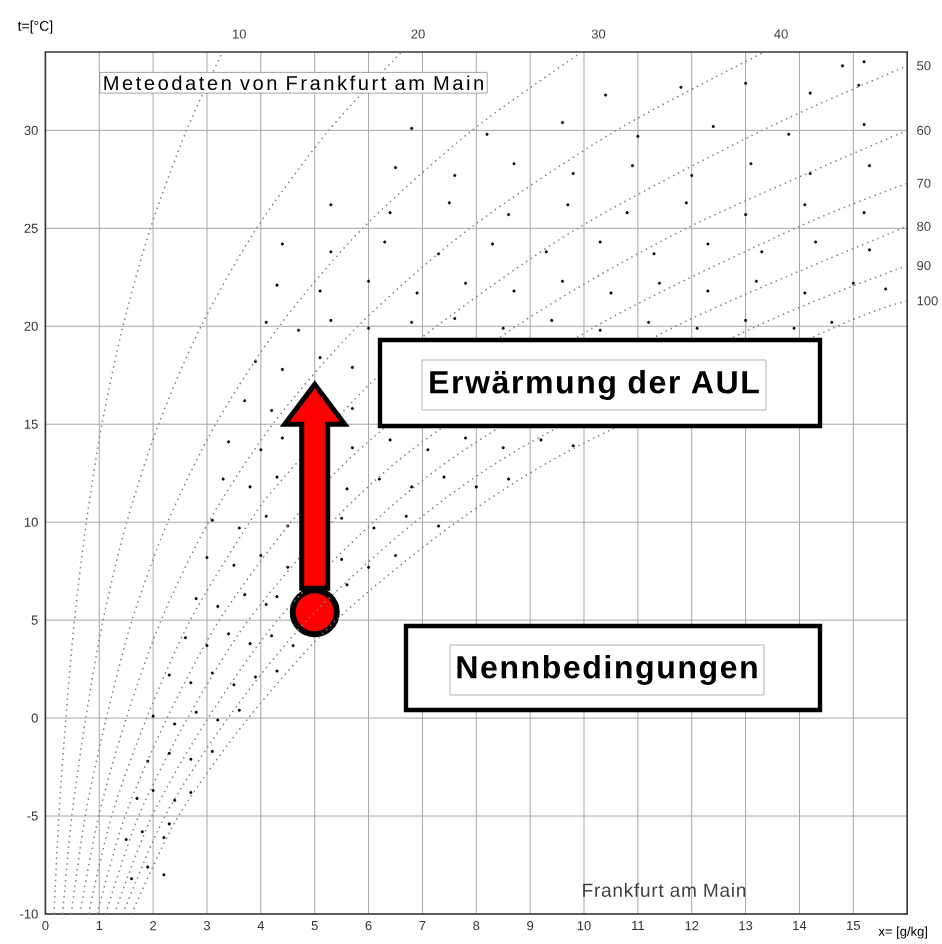 The height and width of the screenshot is (944, 942). Describe the element at coordinates (293, 83) in the screenshot. I see `text: Meteodaten von Frankfurt am Main` at that location.